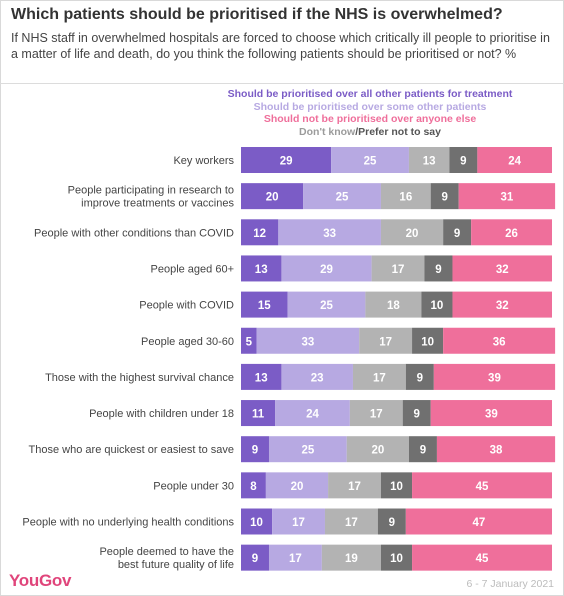 The height and width of the screenshot is (596, 564). Describe the element at coordinates (186, 306) in the screenshot. I see `category-label: People with COVID` at that location.